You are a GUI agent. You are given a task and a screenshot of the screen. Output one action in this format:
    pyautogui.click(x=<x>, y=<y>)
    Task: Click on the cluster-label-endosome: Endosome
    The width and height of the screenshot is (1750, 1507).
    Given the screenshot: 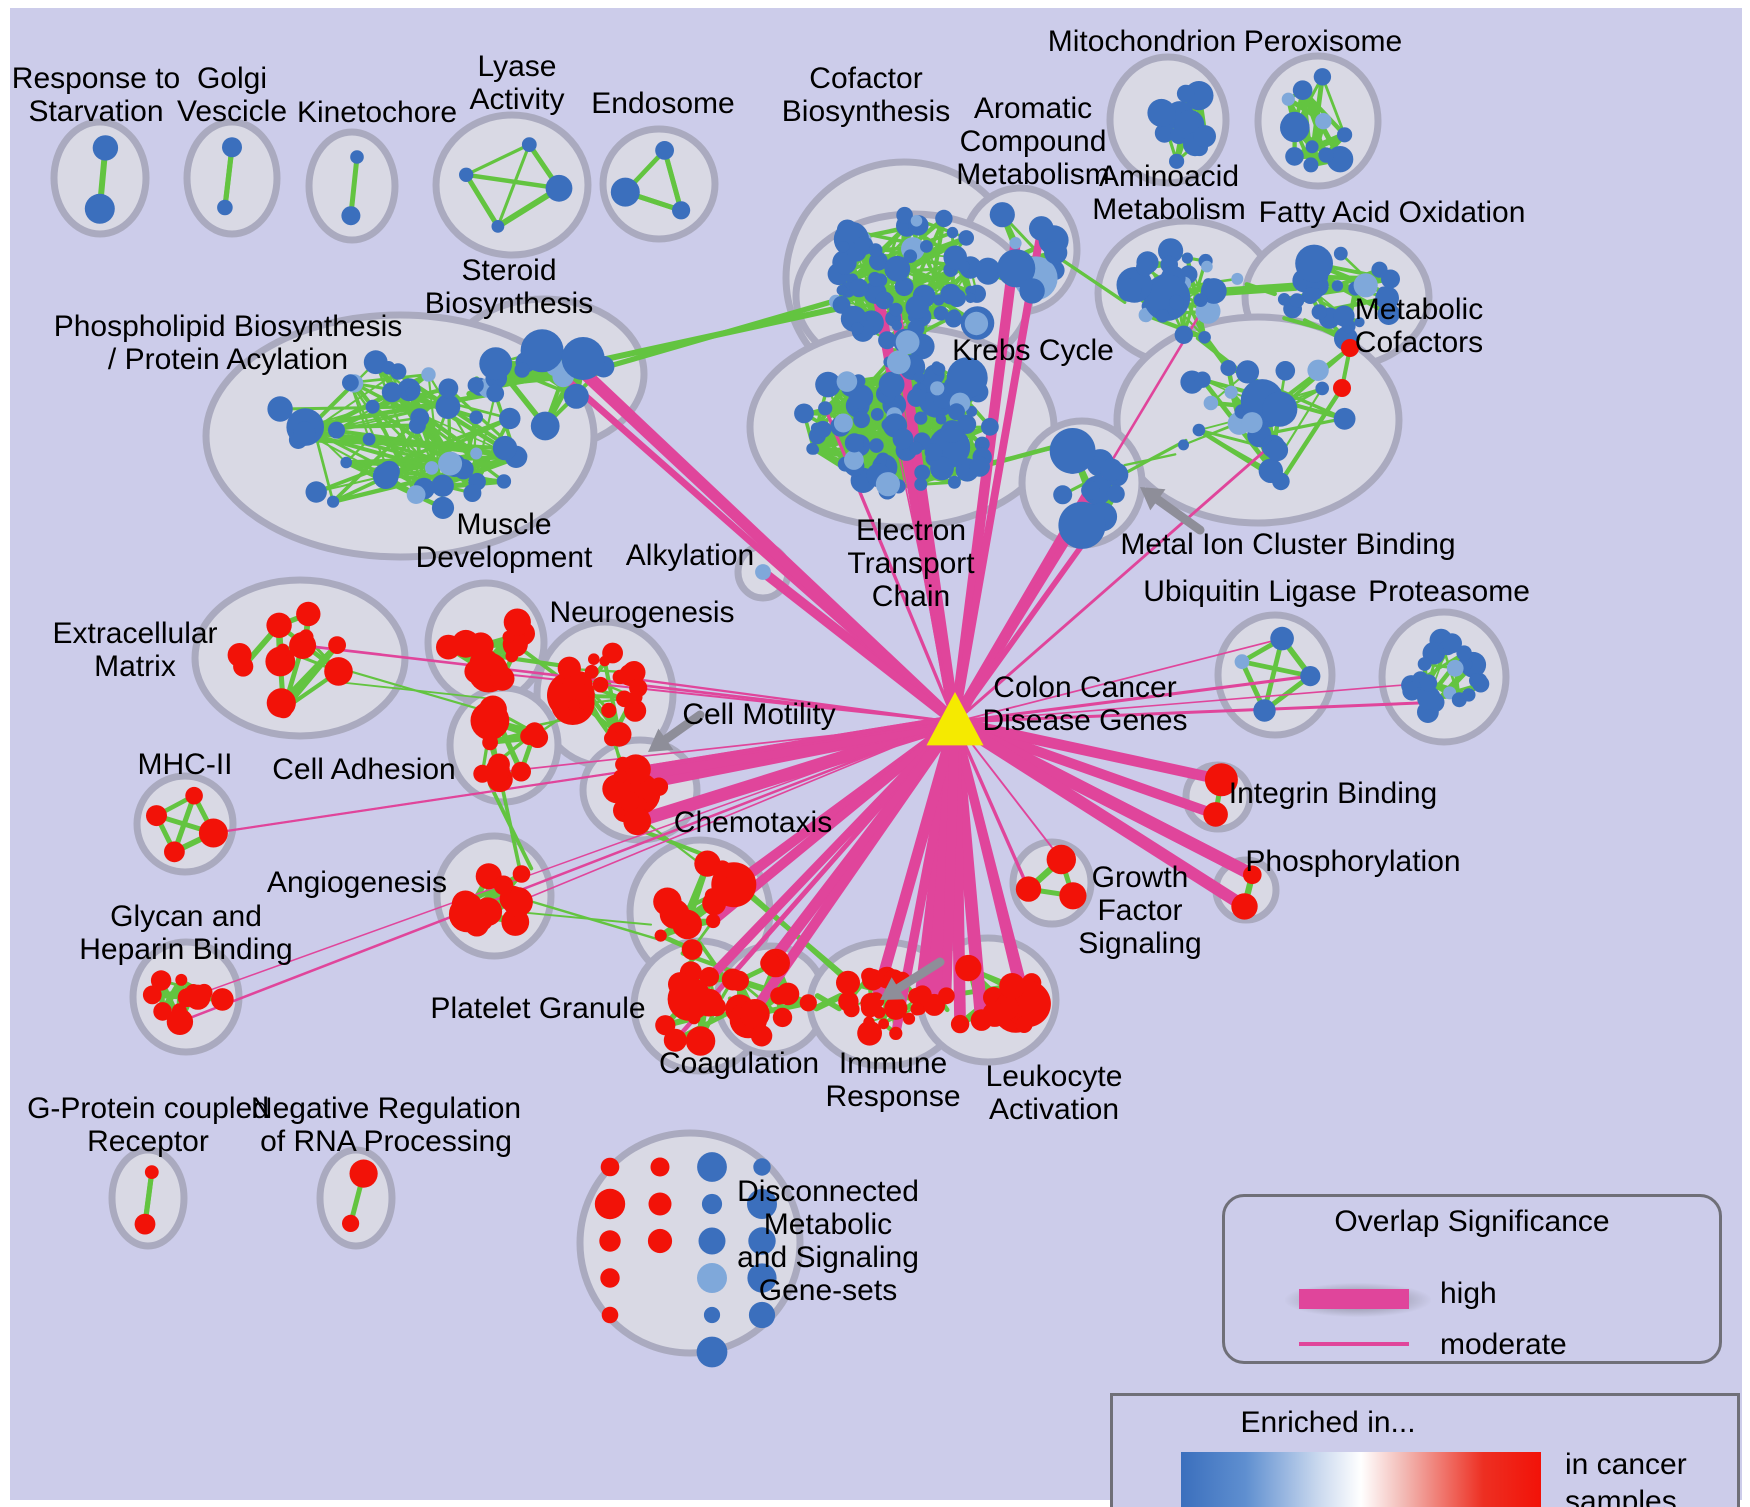 What is the action you would take?
    pyautogui.click(x=663, y=103)
    